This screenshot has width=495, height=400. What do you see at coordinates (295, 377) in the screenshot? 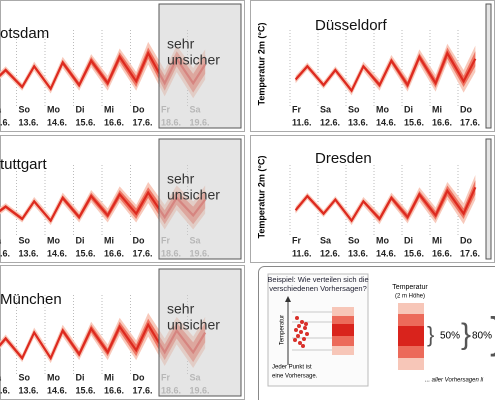
I see `note: eine Vorhersage.` at bounding box center [295, 377].